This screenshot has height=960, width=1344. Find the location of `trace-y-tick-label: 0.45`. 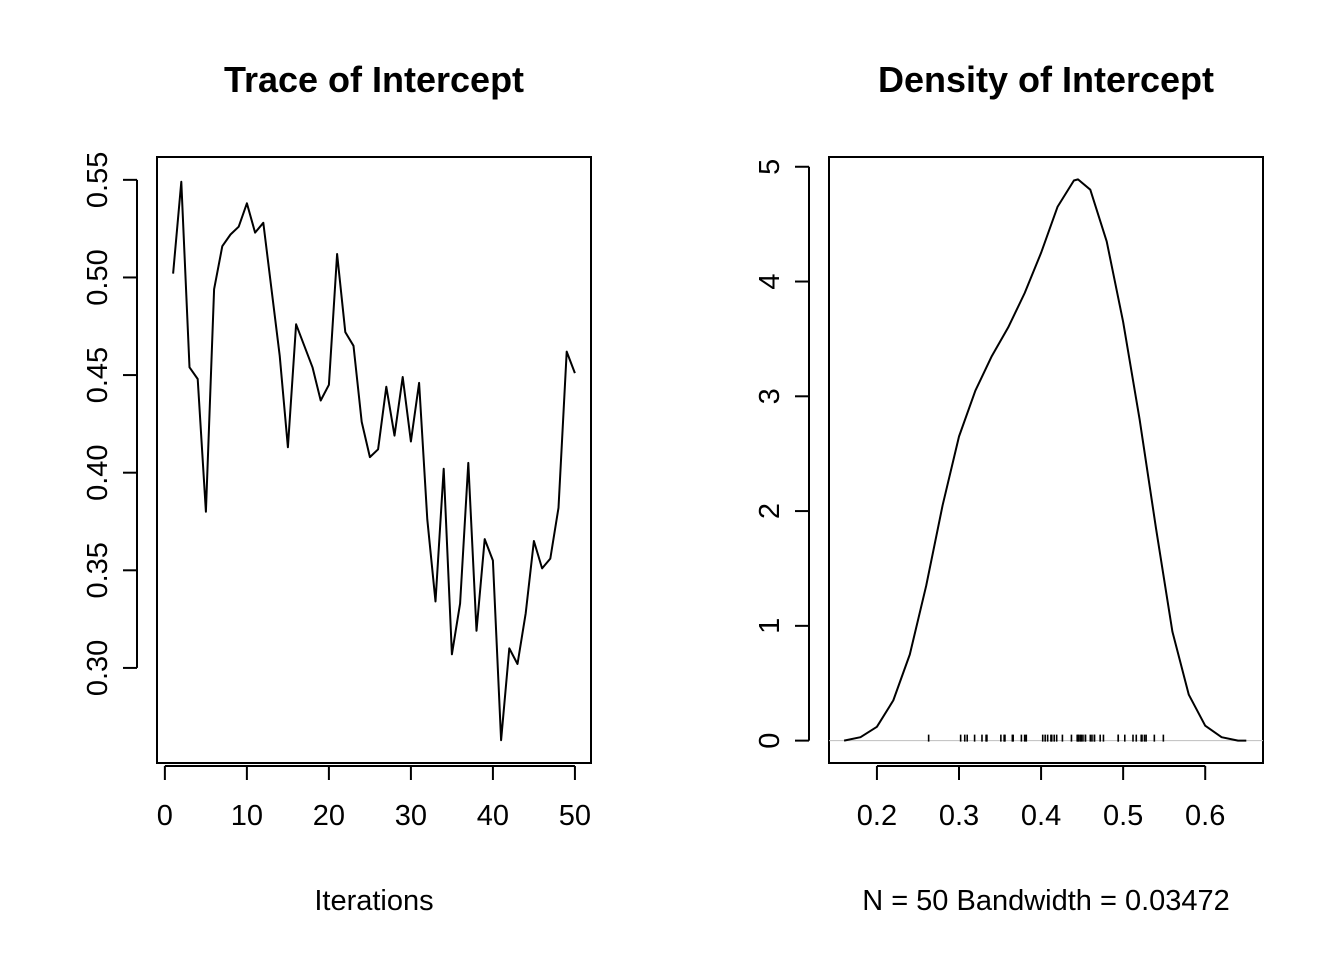

trace-y-tick-label: 0.45 is located at coordinates (98, 375).